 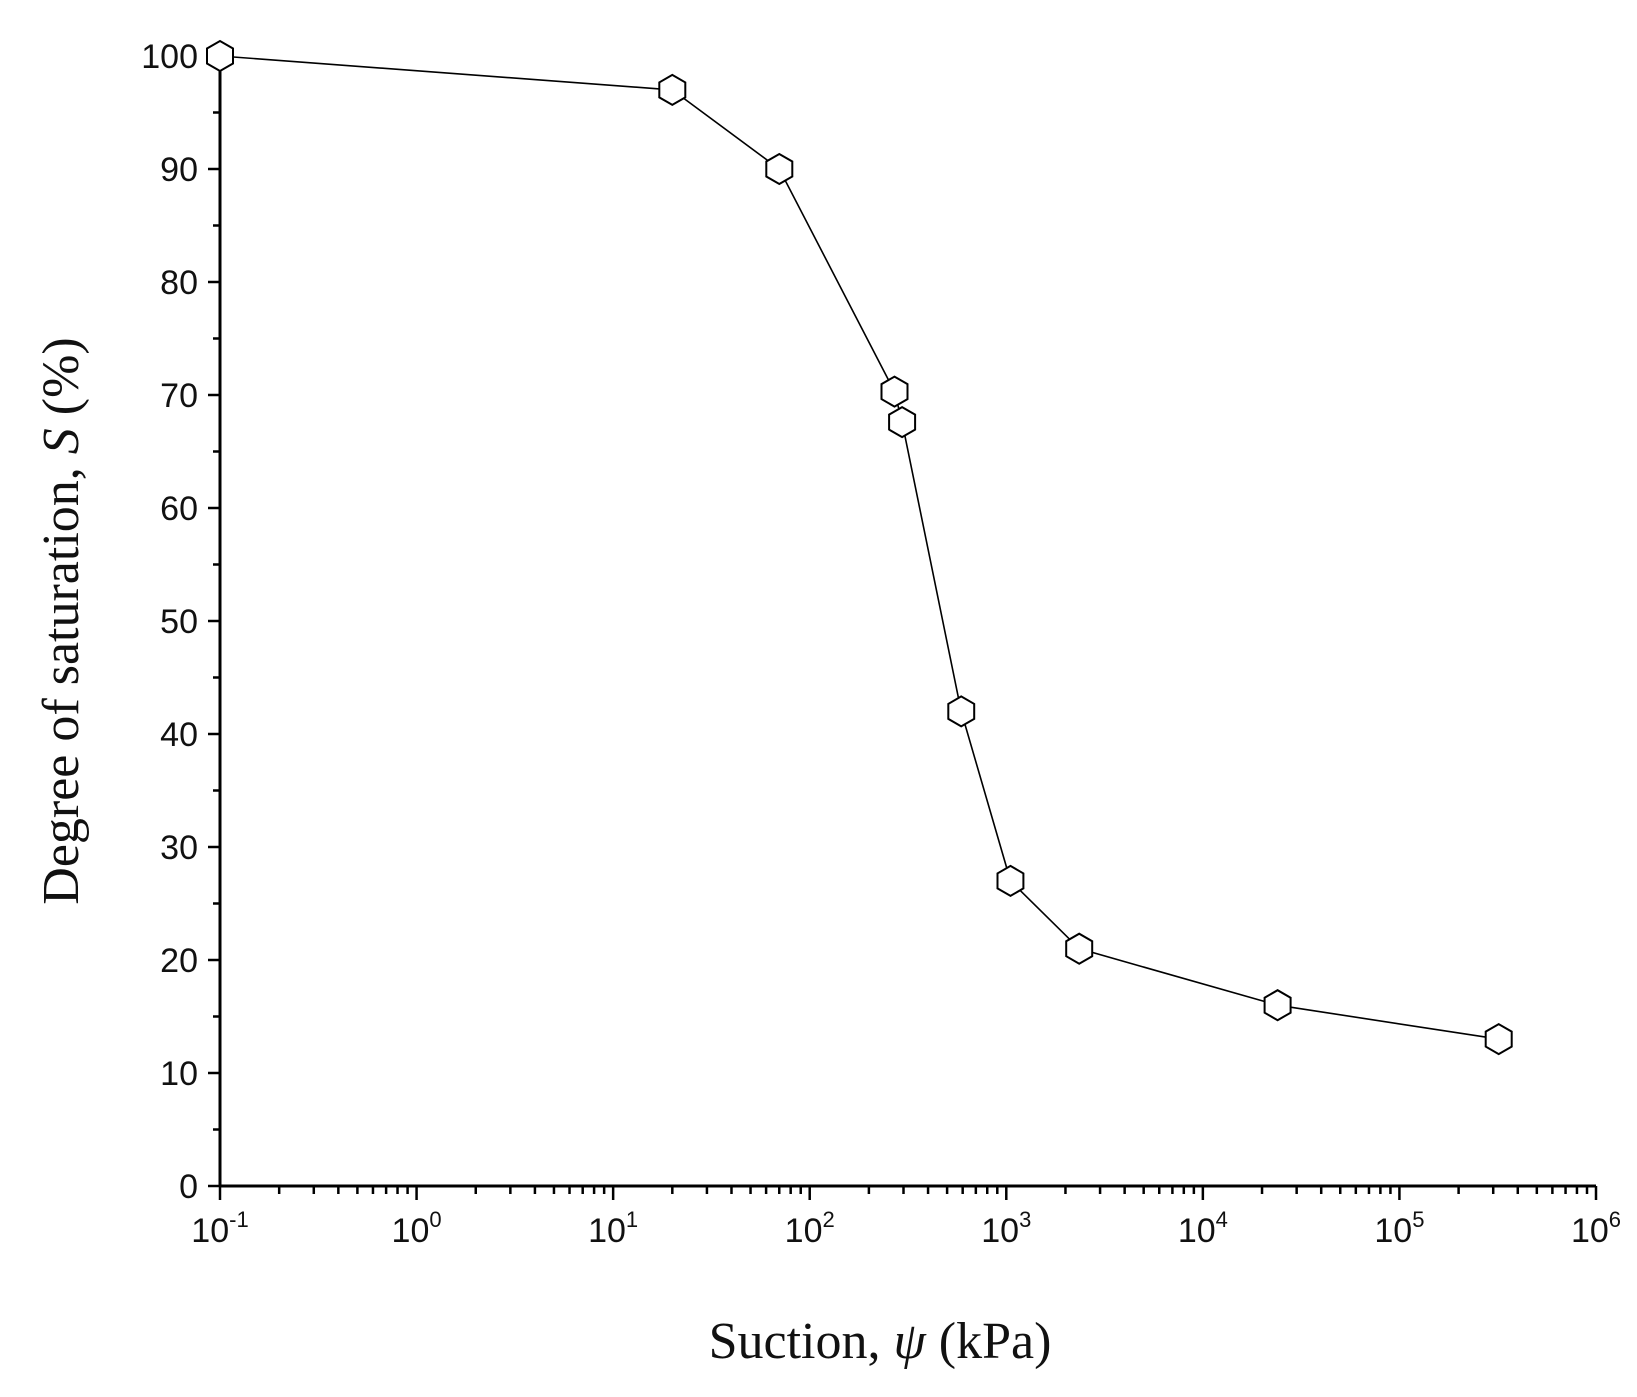 What do you see at coordinates (1203, 1228) in the screenshot?
I see `x-tick-label: 10⁴` at bounding box center [1203, 1228].